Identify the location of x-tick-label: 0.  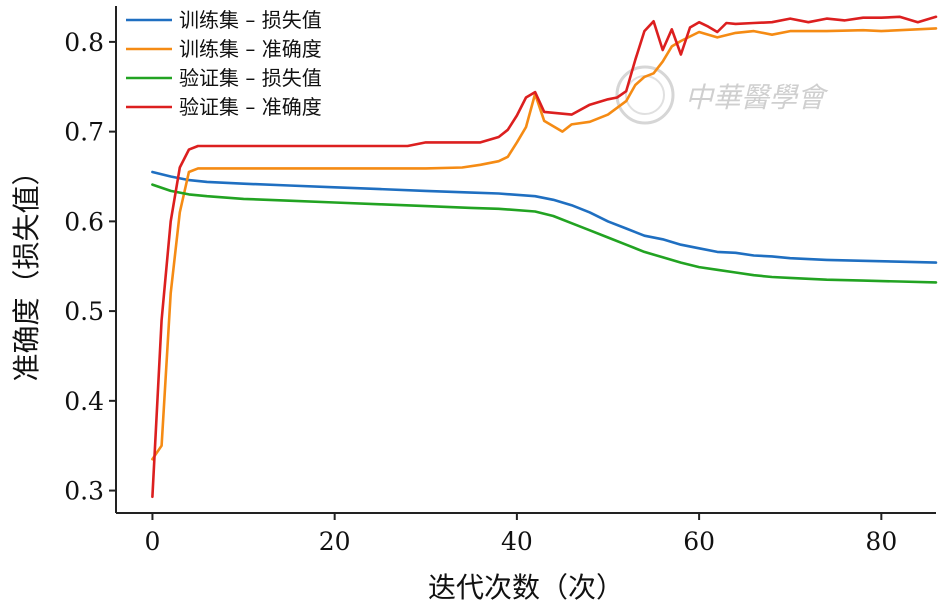
(152, 541).